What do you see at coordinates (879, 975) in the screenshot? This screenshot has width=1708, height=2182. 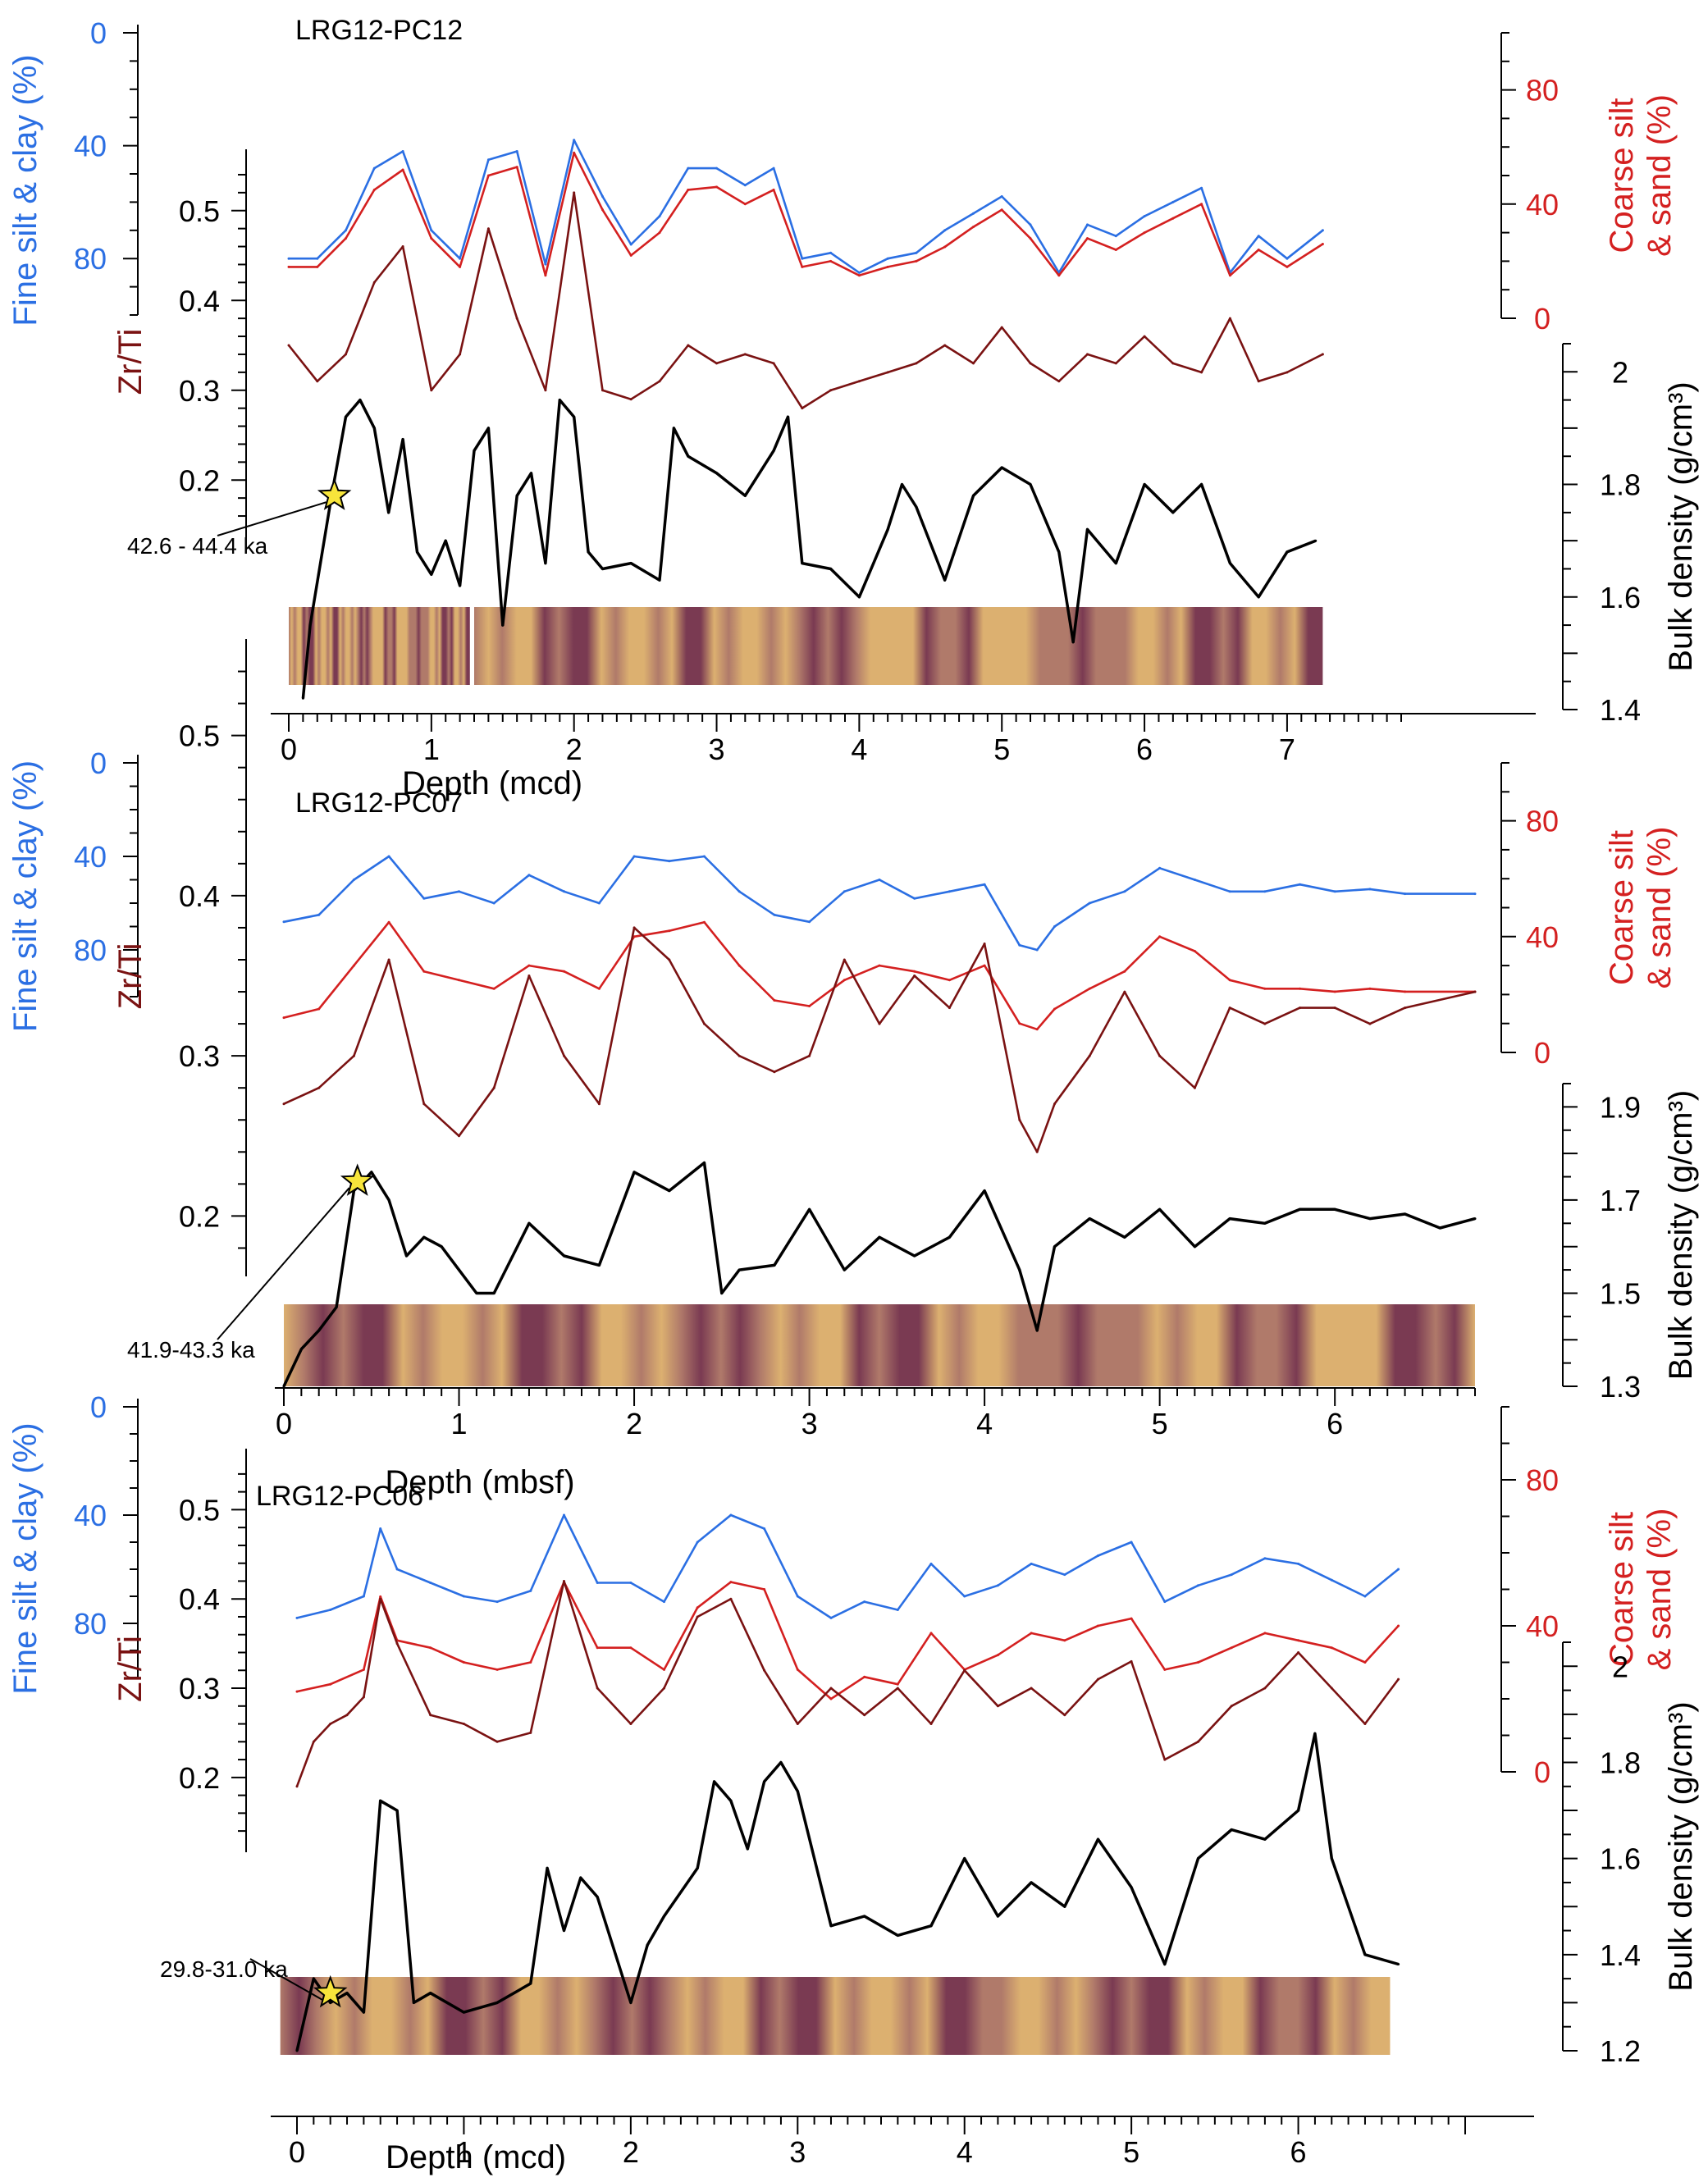 I see `series-line-coarse` at bounding box center [879, 975].